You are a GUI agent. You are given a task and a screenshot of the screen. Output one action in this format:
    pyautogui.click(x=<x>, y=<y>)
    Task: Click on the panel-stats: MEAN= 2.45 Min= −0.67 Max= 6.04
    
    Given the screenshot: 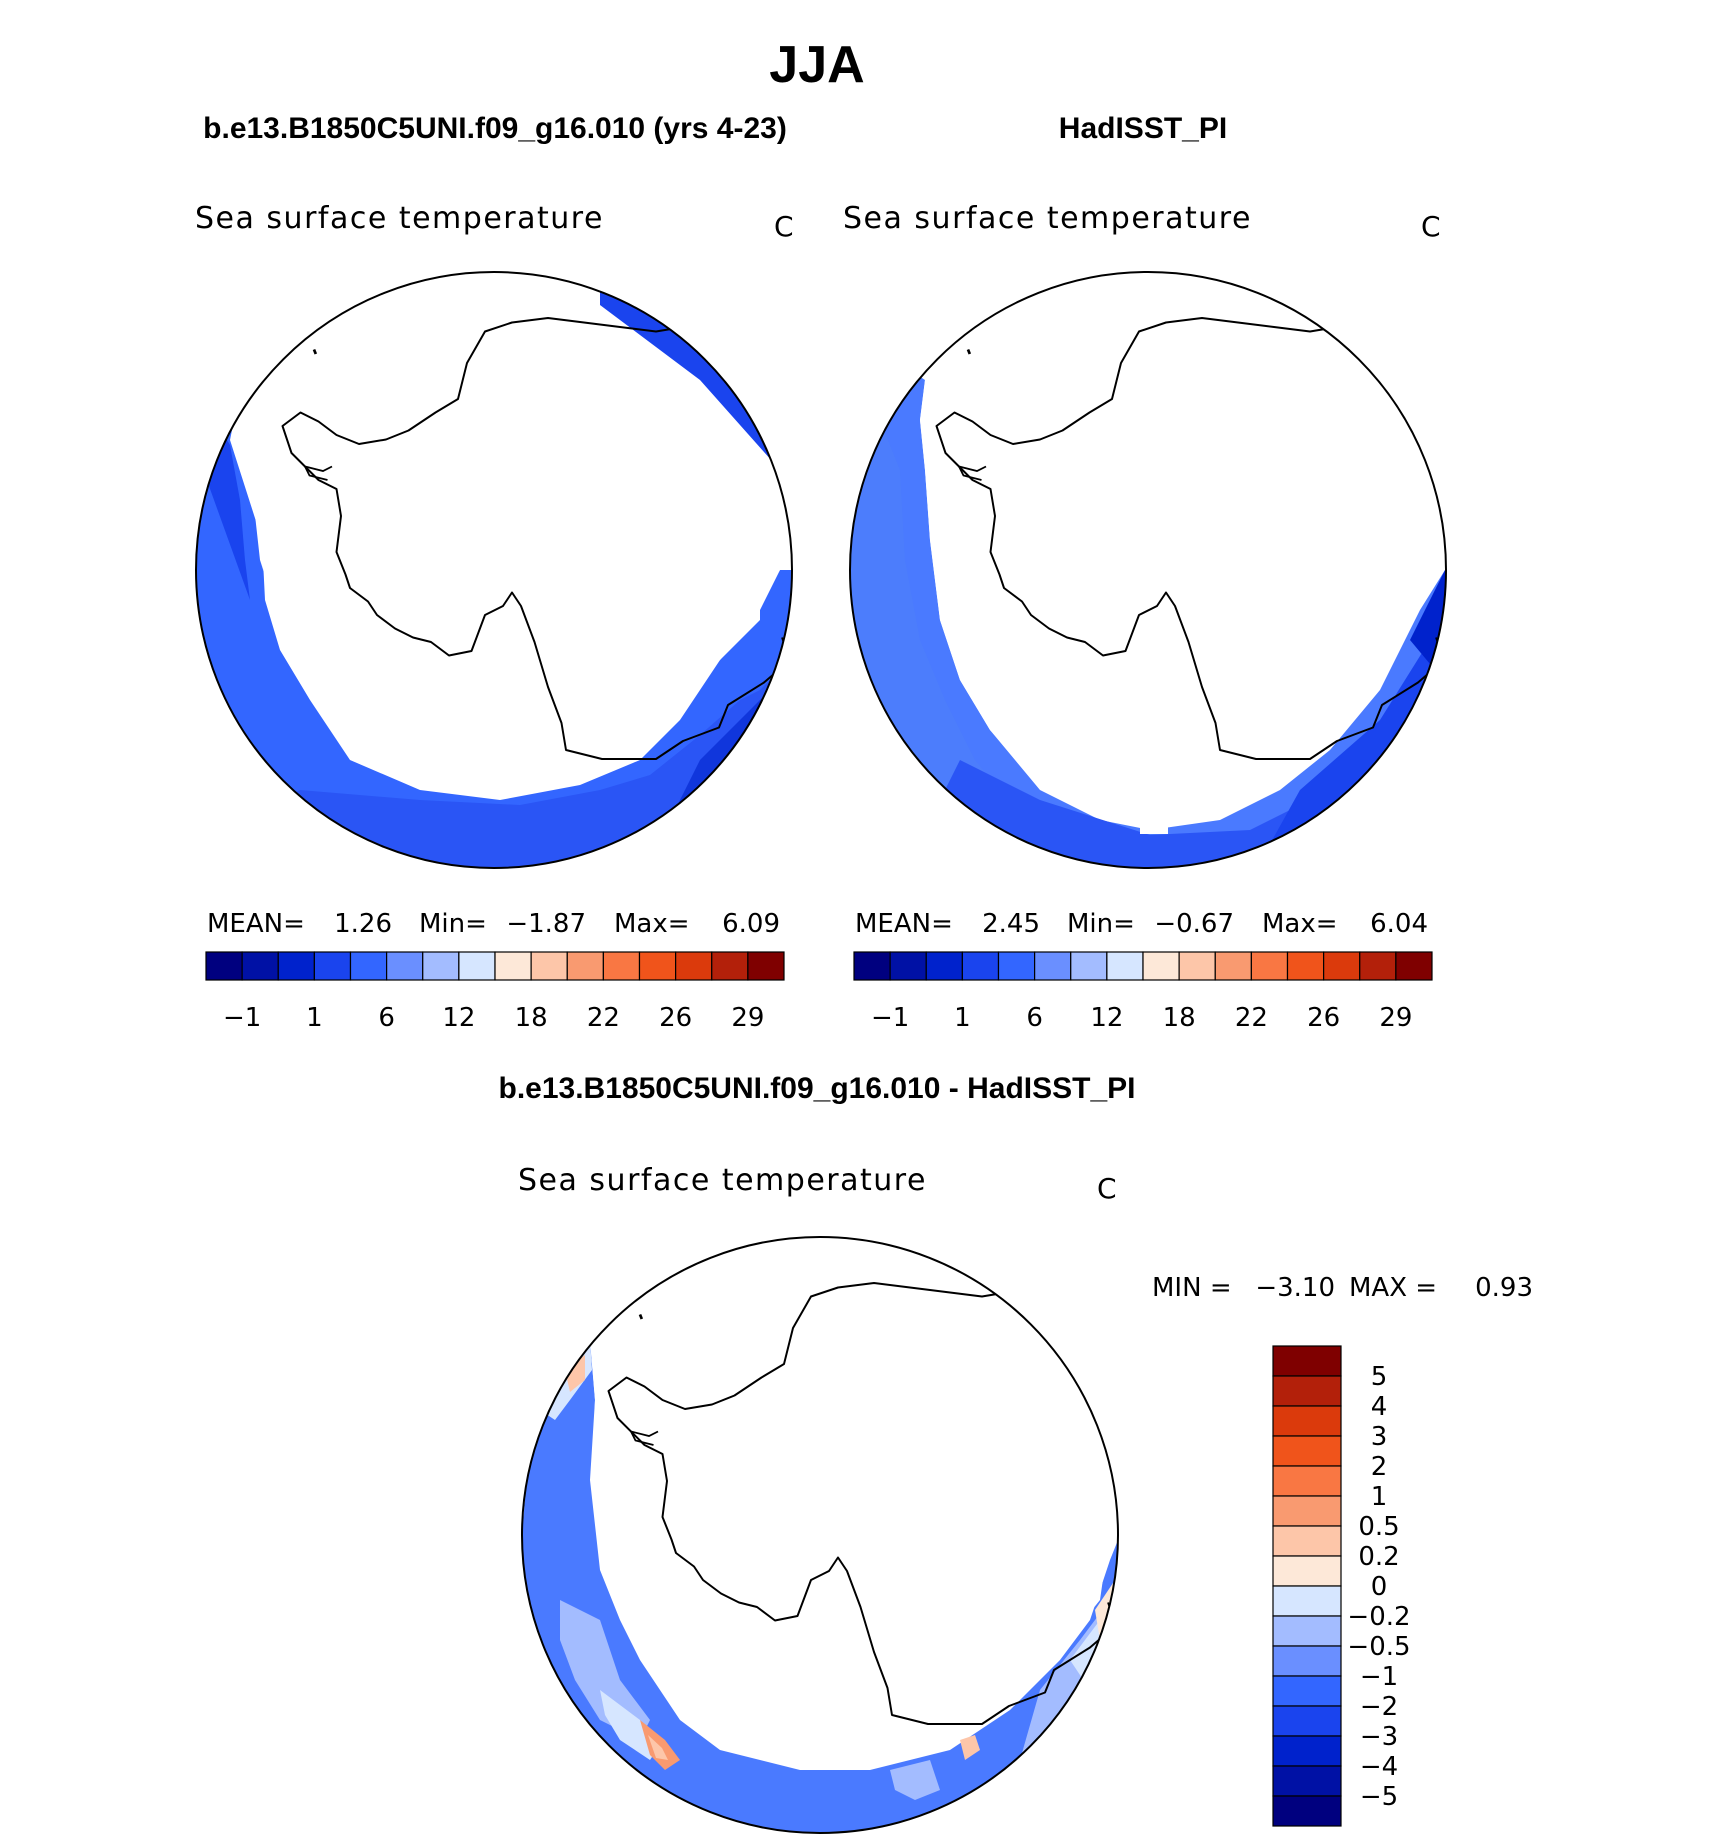 What is the action you would take?
    pyautogui.click(x=1141, y=924)
    